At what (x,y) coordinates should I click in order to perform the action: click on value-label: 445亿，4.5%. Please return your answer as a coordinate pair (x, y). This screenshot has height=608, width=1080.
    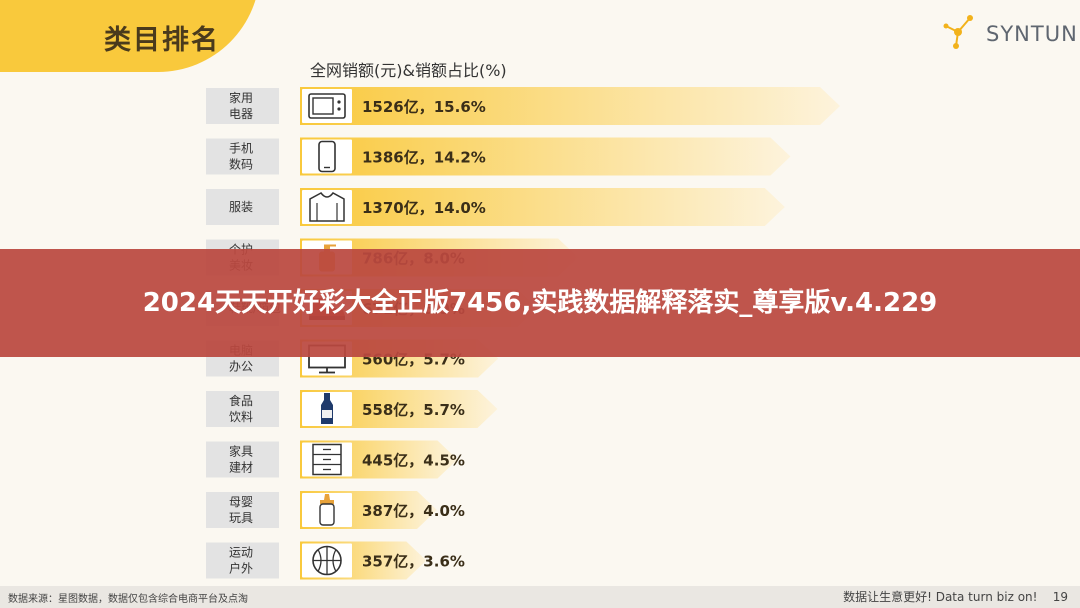
    Looking at the image, I should click on (413, 461).